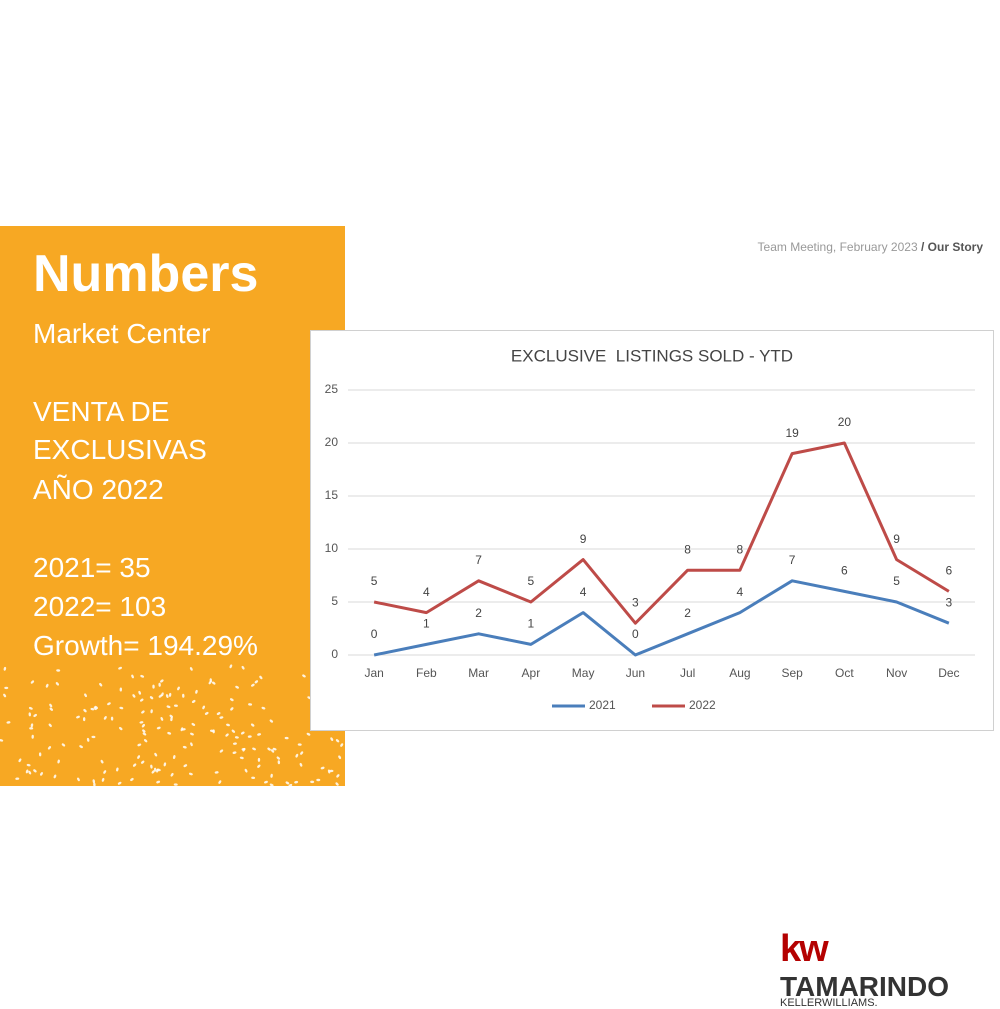 This screenshot has width=1000, height=1009. Describe the element at coordinates (687, 549) in the screenshot. I see `data-label: 8` at that location.